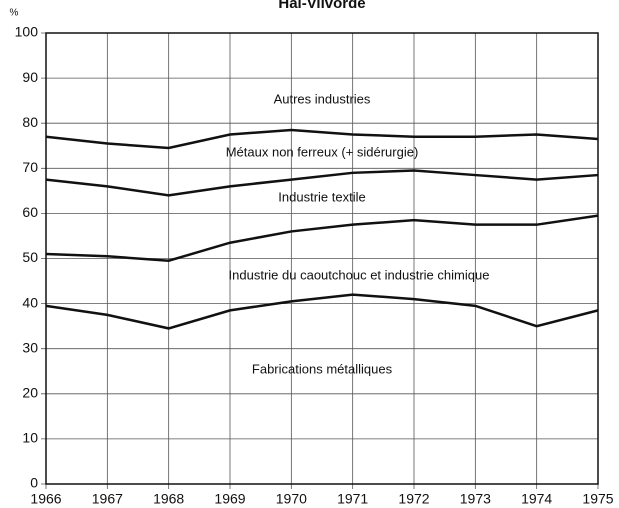 The image size is (619, 508). What do you see at coordinates (30, 167) in the screenshot?
I see `y-tick-label: 70` at bounding box center [30, 167].